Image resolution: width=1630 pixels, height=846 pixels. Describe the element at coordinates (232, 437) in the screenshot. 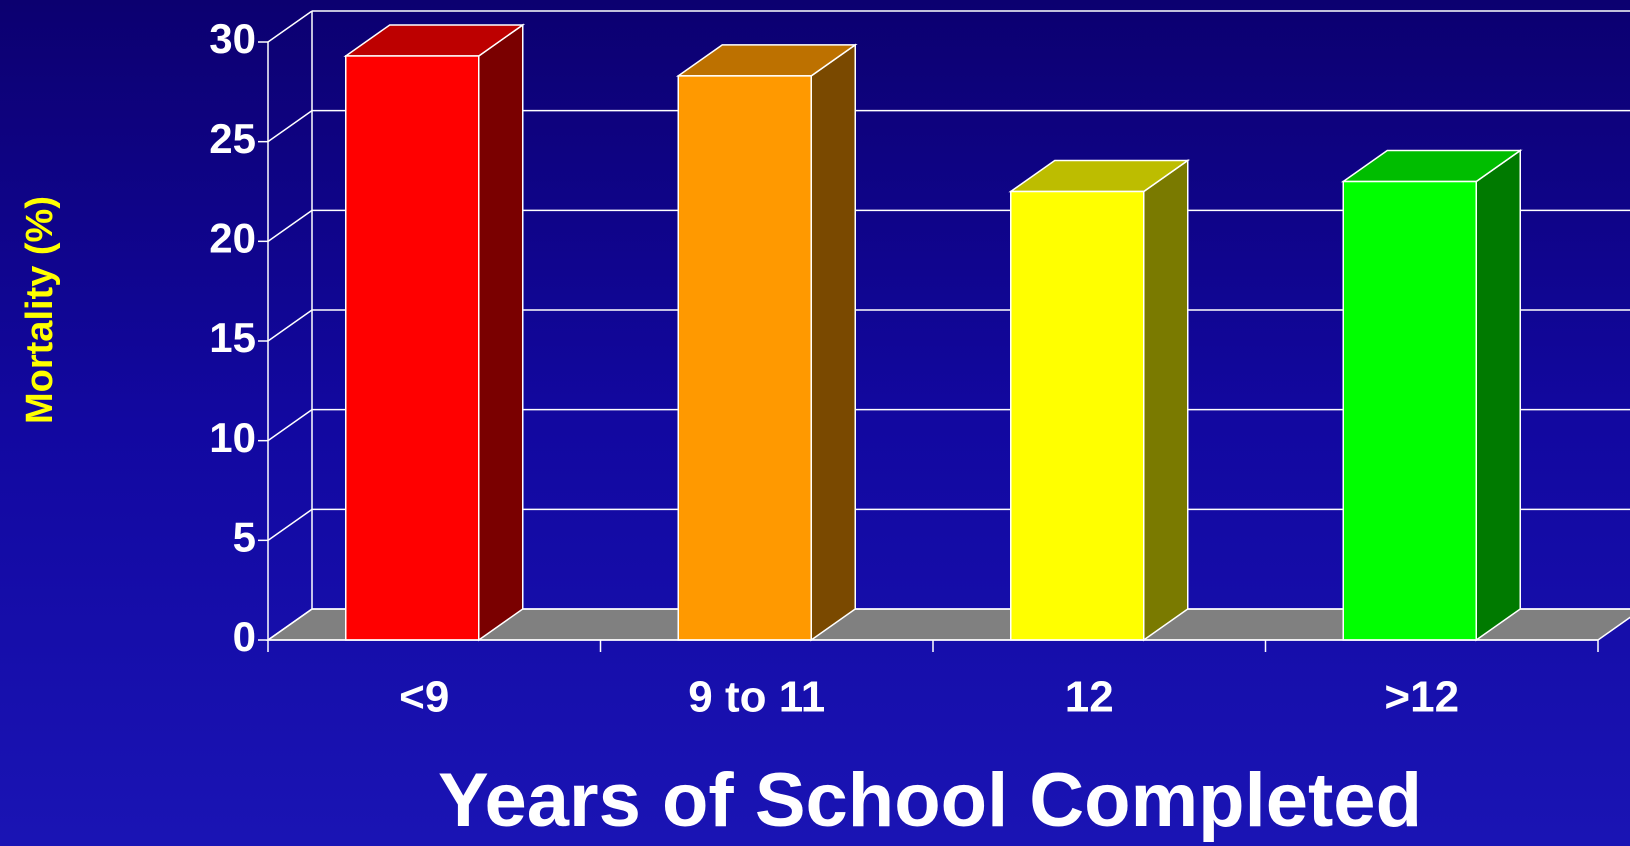

I see `y-tick-label: 10` at that location.